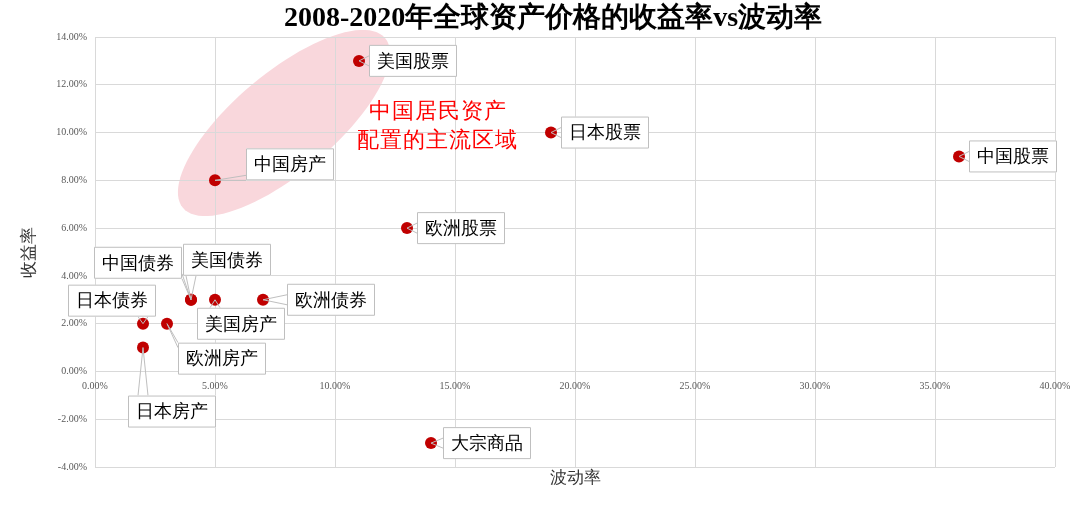 The height and width of the screenshot is (528, 1080). What do you see at coordinates (74, 371) in the screenshot?
I see `y-tick-label: 0.00%` at bounding box center [74, 371].